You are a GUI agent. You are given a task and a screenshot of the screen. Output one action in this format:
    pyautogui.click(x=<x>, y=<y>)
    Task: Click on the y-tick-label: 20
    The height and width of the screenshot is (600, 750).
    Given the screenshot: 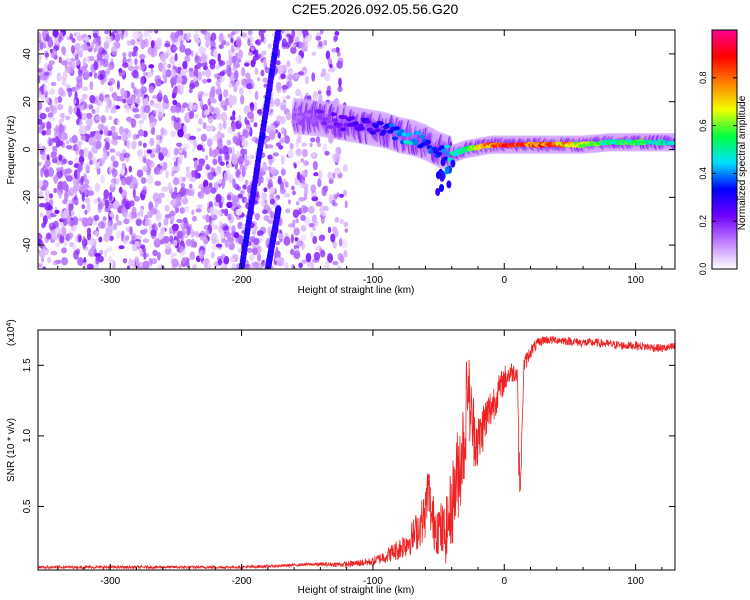 What is the action you would take?
    pyautogui.click(x=27, y=102)
    